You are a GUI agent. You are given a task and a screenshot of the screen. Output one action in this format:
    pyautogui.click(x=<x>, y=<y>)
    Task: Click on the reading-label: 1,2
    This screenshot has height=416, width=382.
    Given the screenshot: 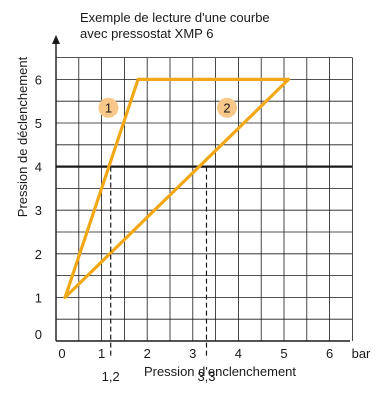 What is the action you would take?
    pyautogui.click(x=111, y=376)
    